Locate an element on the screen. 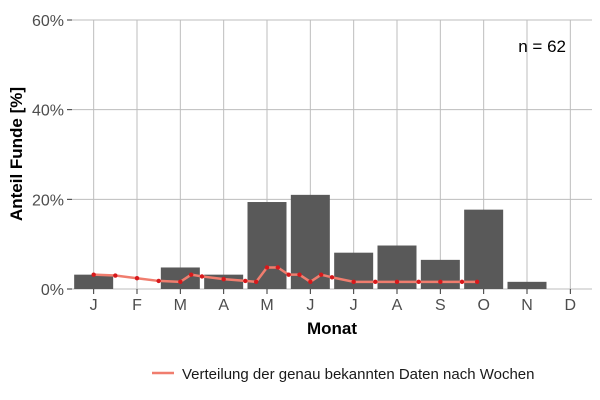 The image size is (600, 400). x-tick-label: O is located at coordinates (483, 305).